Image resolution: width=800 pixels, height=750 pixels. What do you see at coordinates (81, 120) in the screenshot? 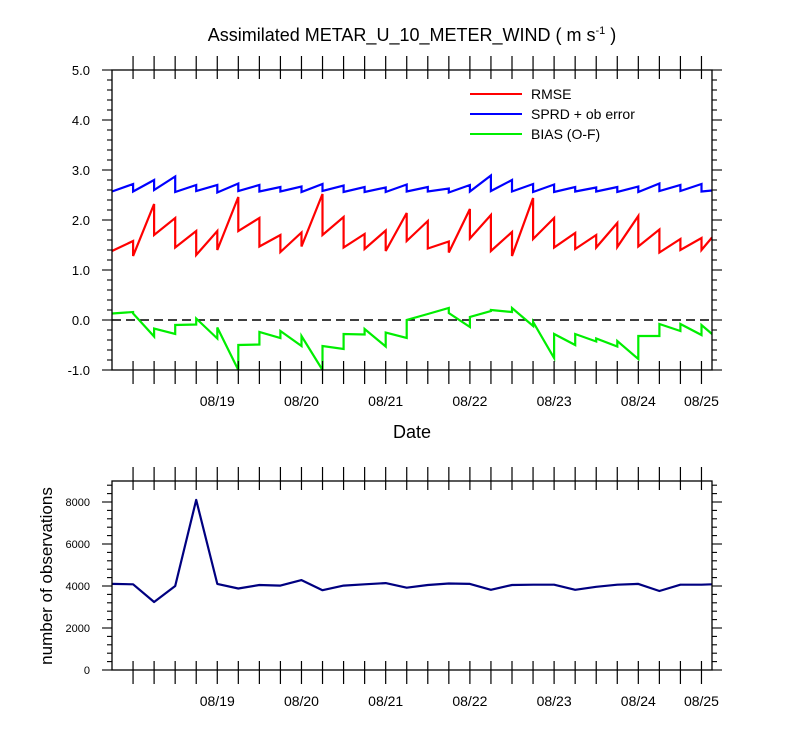
I see `top-y-tick-label: 4.0` at bounding box center [81, 120].